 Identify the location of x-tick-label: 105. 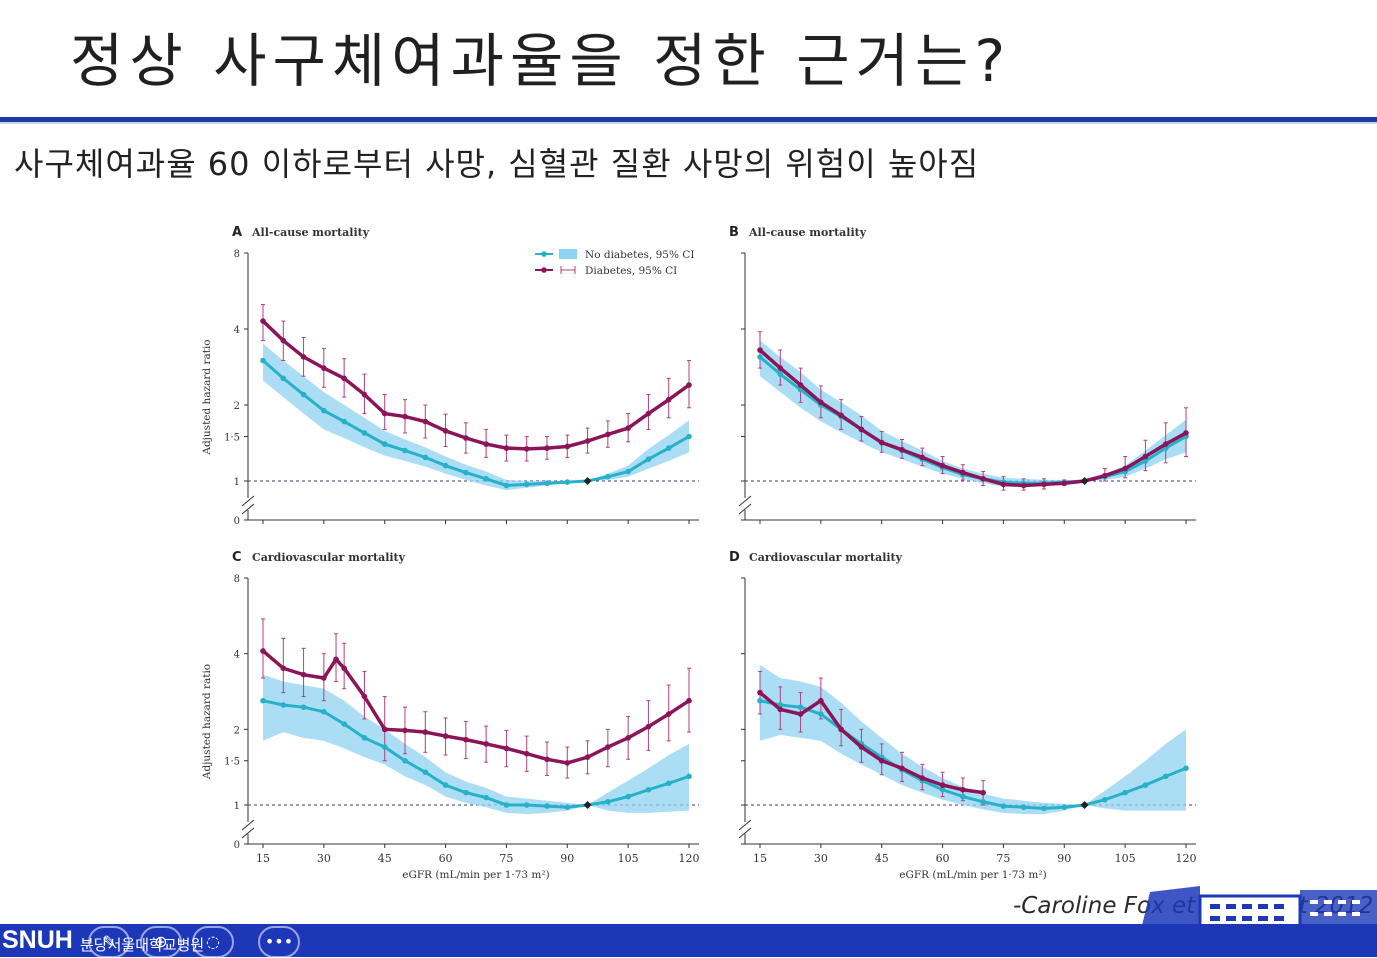
(628, 858).